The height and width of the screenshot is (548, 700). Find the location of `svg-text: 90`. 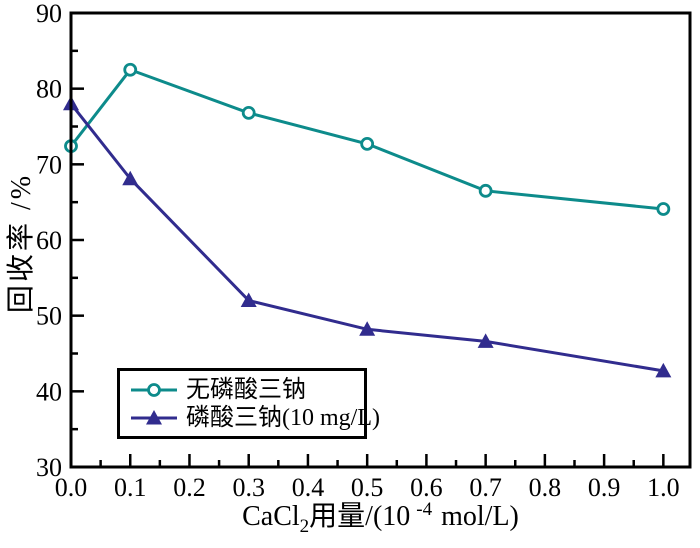

svg-text: 90 is located at coordinates (49, 14).